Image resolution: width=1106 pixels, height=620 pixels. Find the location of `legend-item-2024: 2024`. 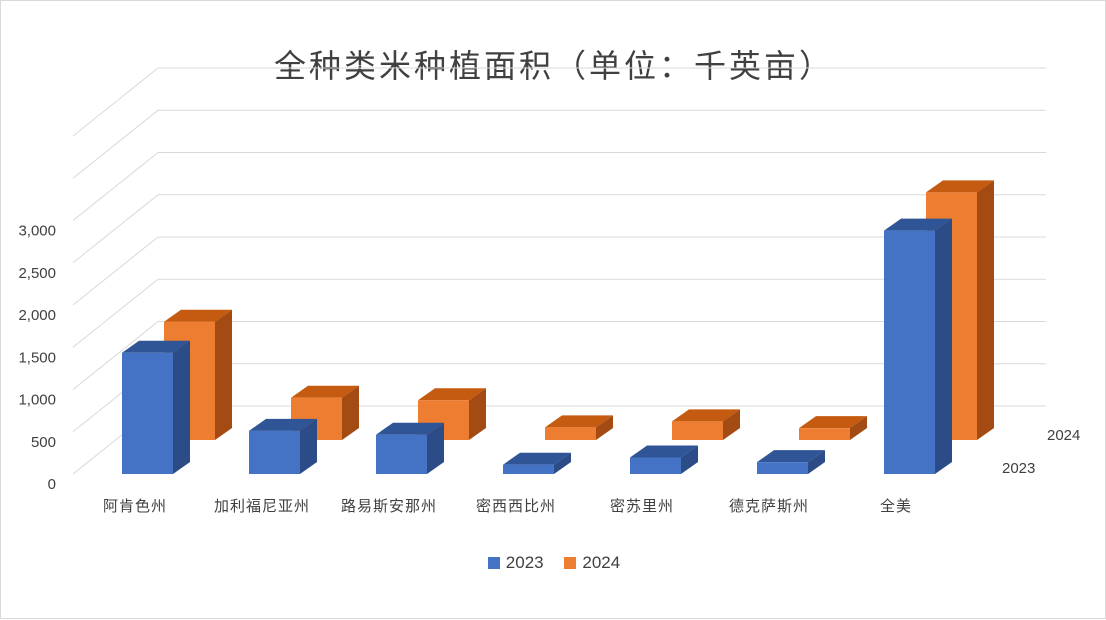

legend-item-2024: 2024 is located at coordinates (592, 563).